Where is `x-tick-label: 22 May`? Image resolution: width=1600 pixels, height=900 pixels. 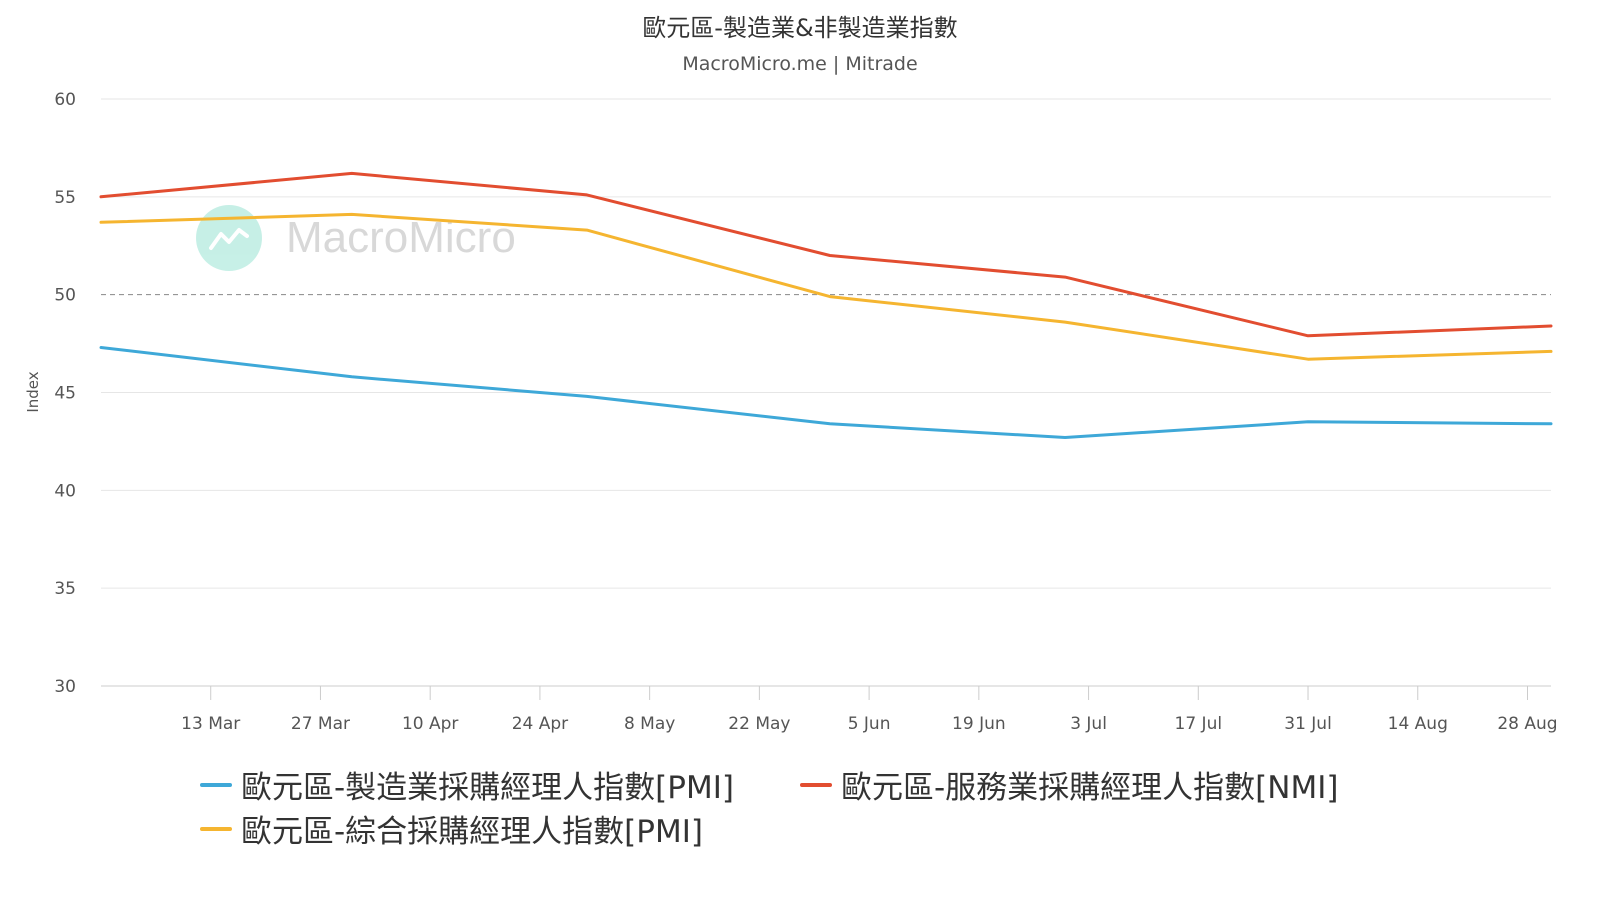 x-tick-label: 22 May is located at coordinates (759, 724).